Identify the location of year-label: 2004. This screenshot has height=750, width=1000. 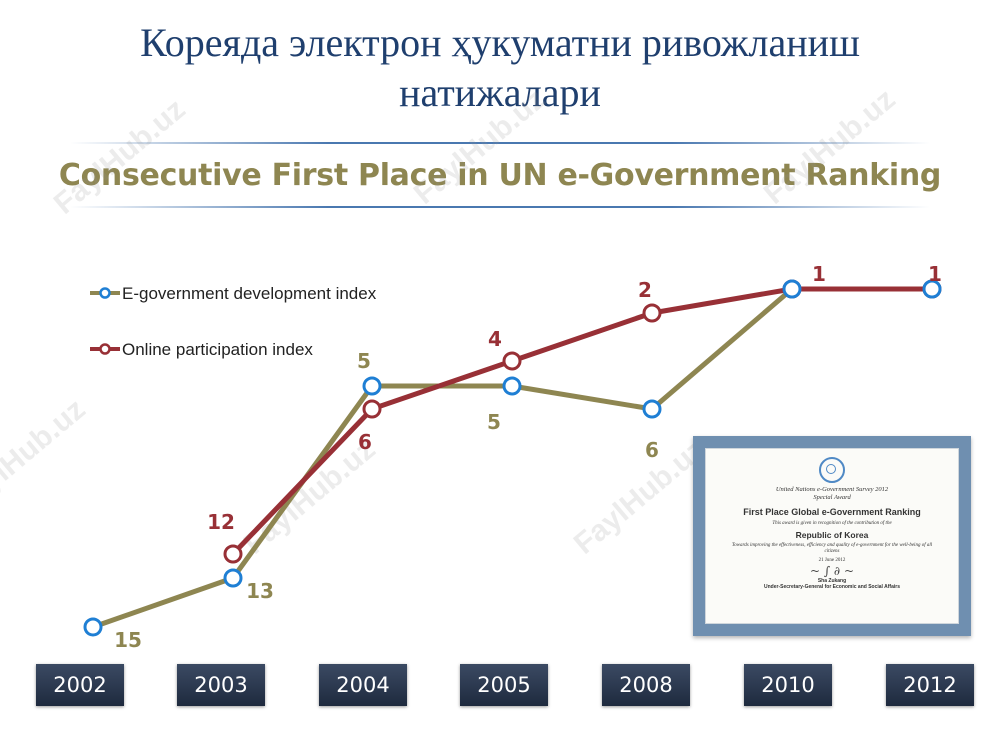
(363, 685).